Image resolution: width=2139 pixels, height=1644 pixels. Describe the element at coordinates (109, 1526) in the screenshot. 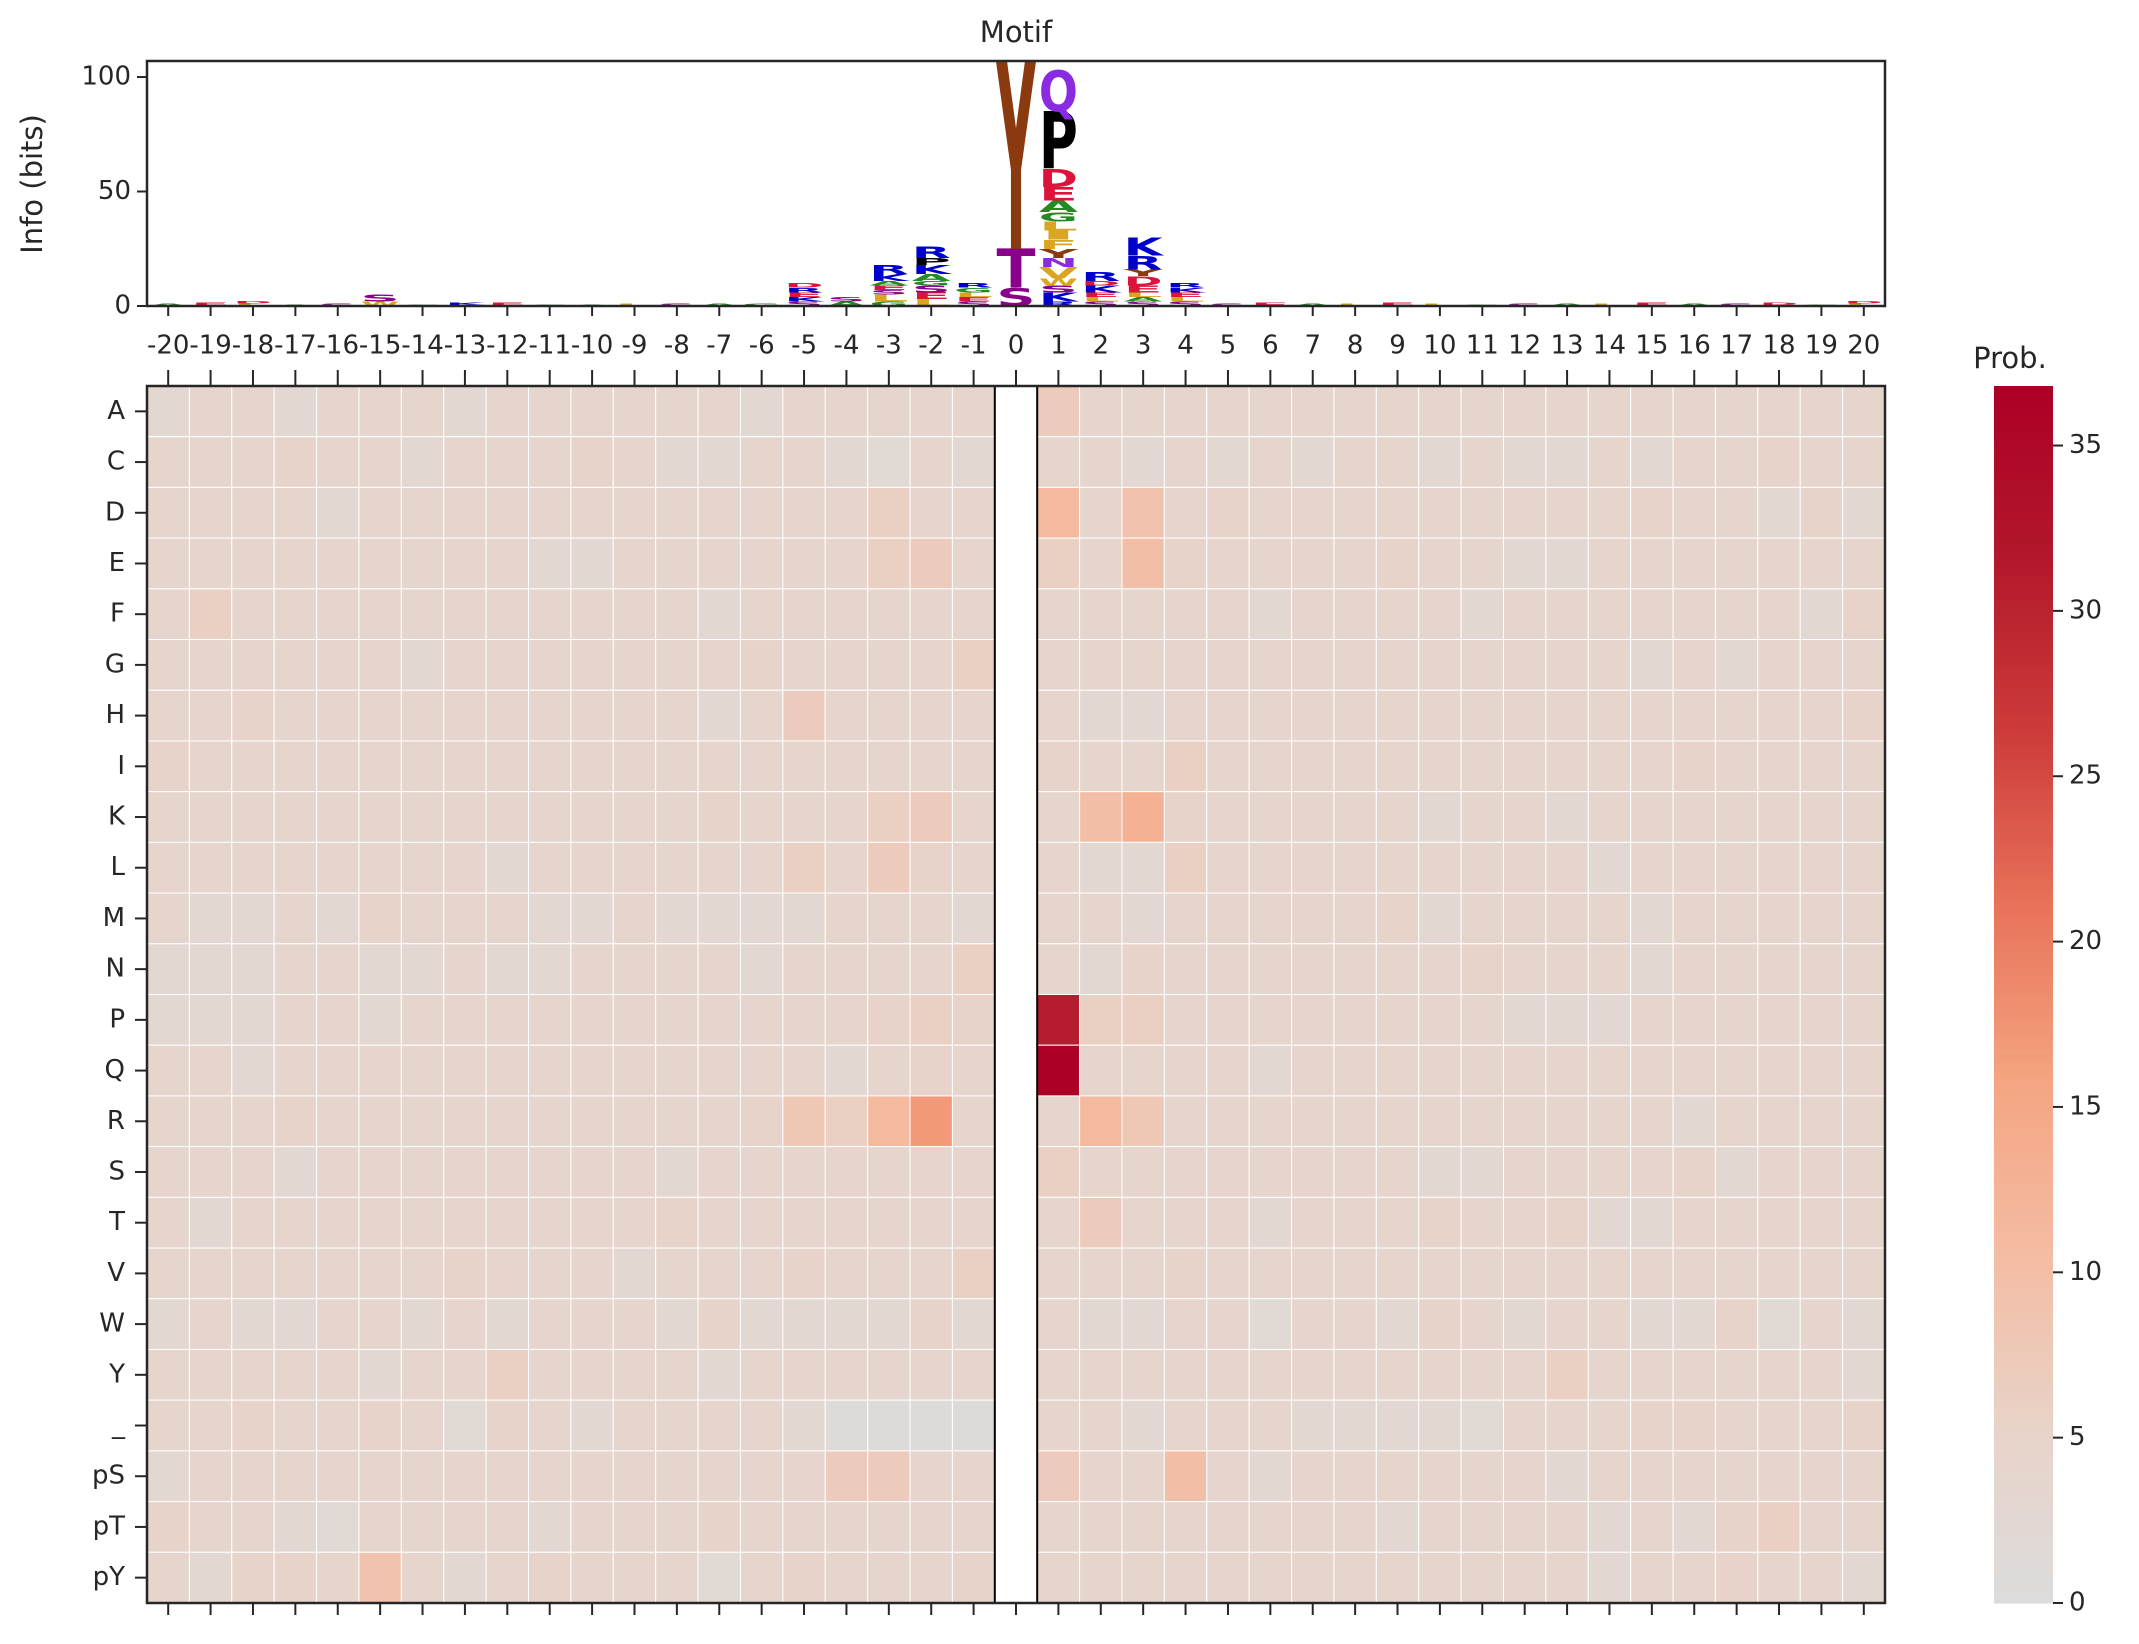

I see `row-label: pT` at that location.